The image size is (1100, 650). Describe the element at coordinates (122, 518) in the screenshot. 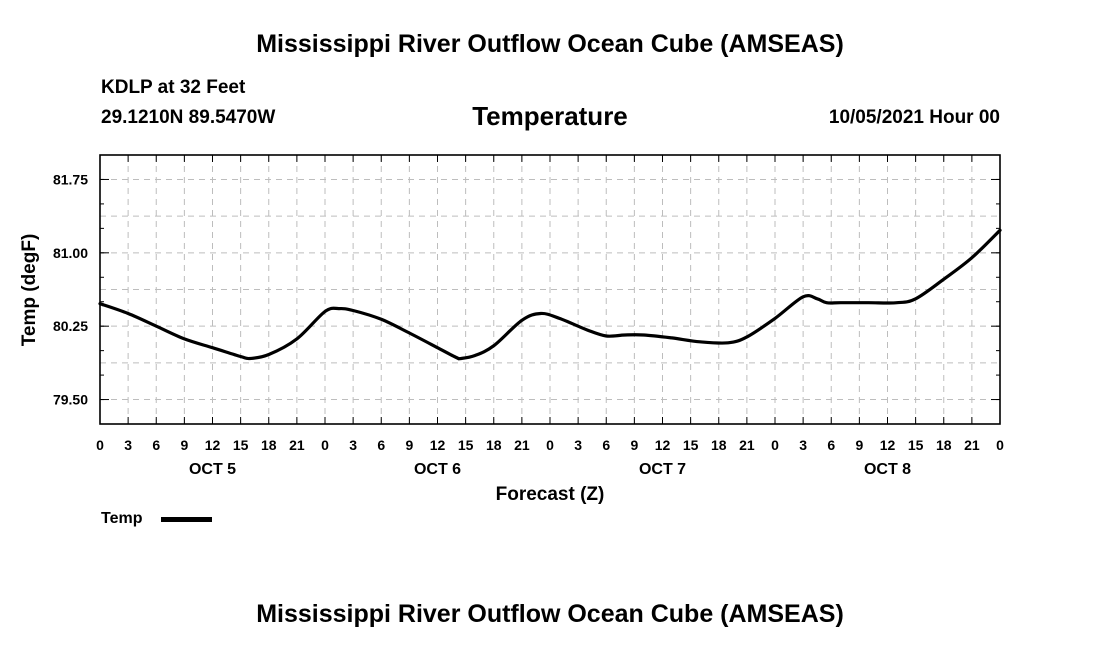

I see `legend-label: Temp` at that location.